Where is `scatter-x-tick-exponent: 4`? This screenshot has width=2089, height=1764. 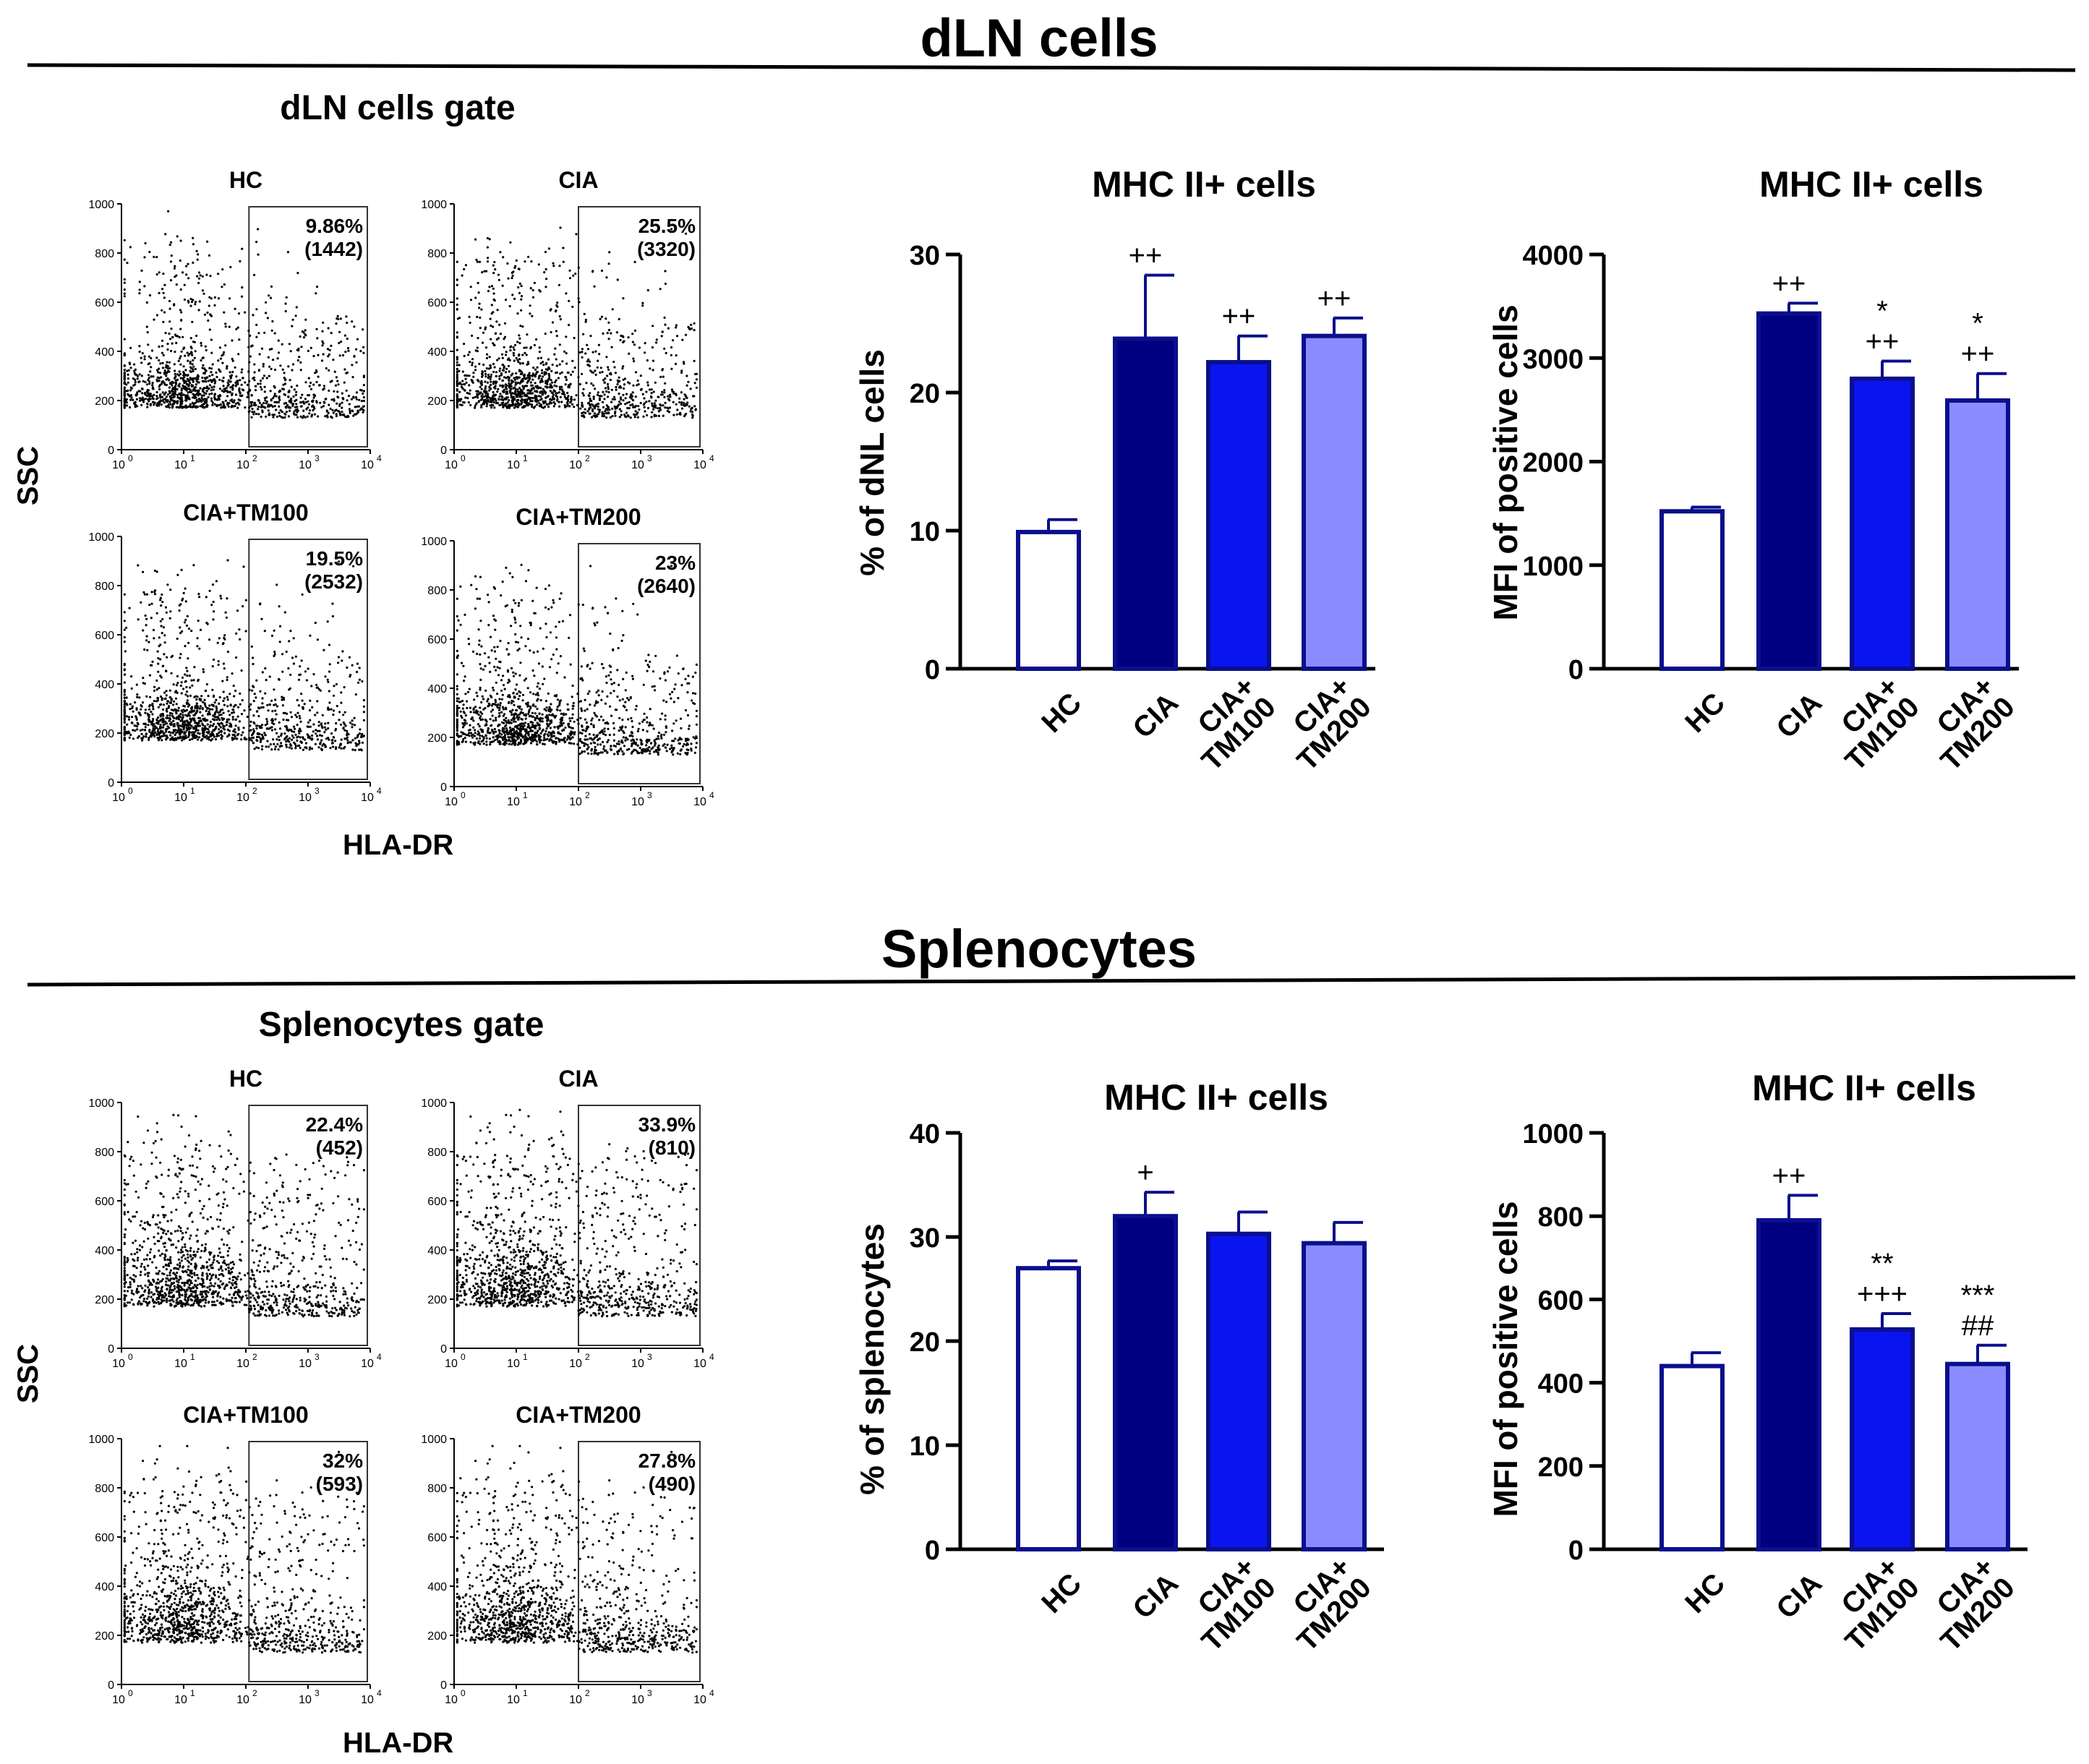
scatter-x-tick-exponent: 4 is located at coordinates (712, 795).